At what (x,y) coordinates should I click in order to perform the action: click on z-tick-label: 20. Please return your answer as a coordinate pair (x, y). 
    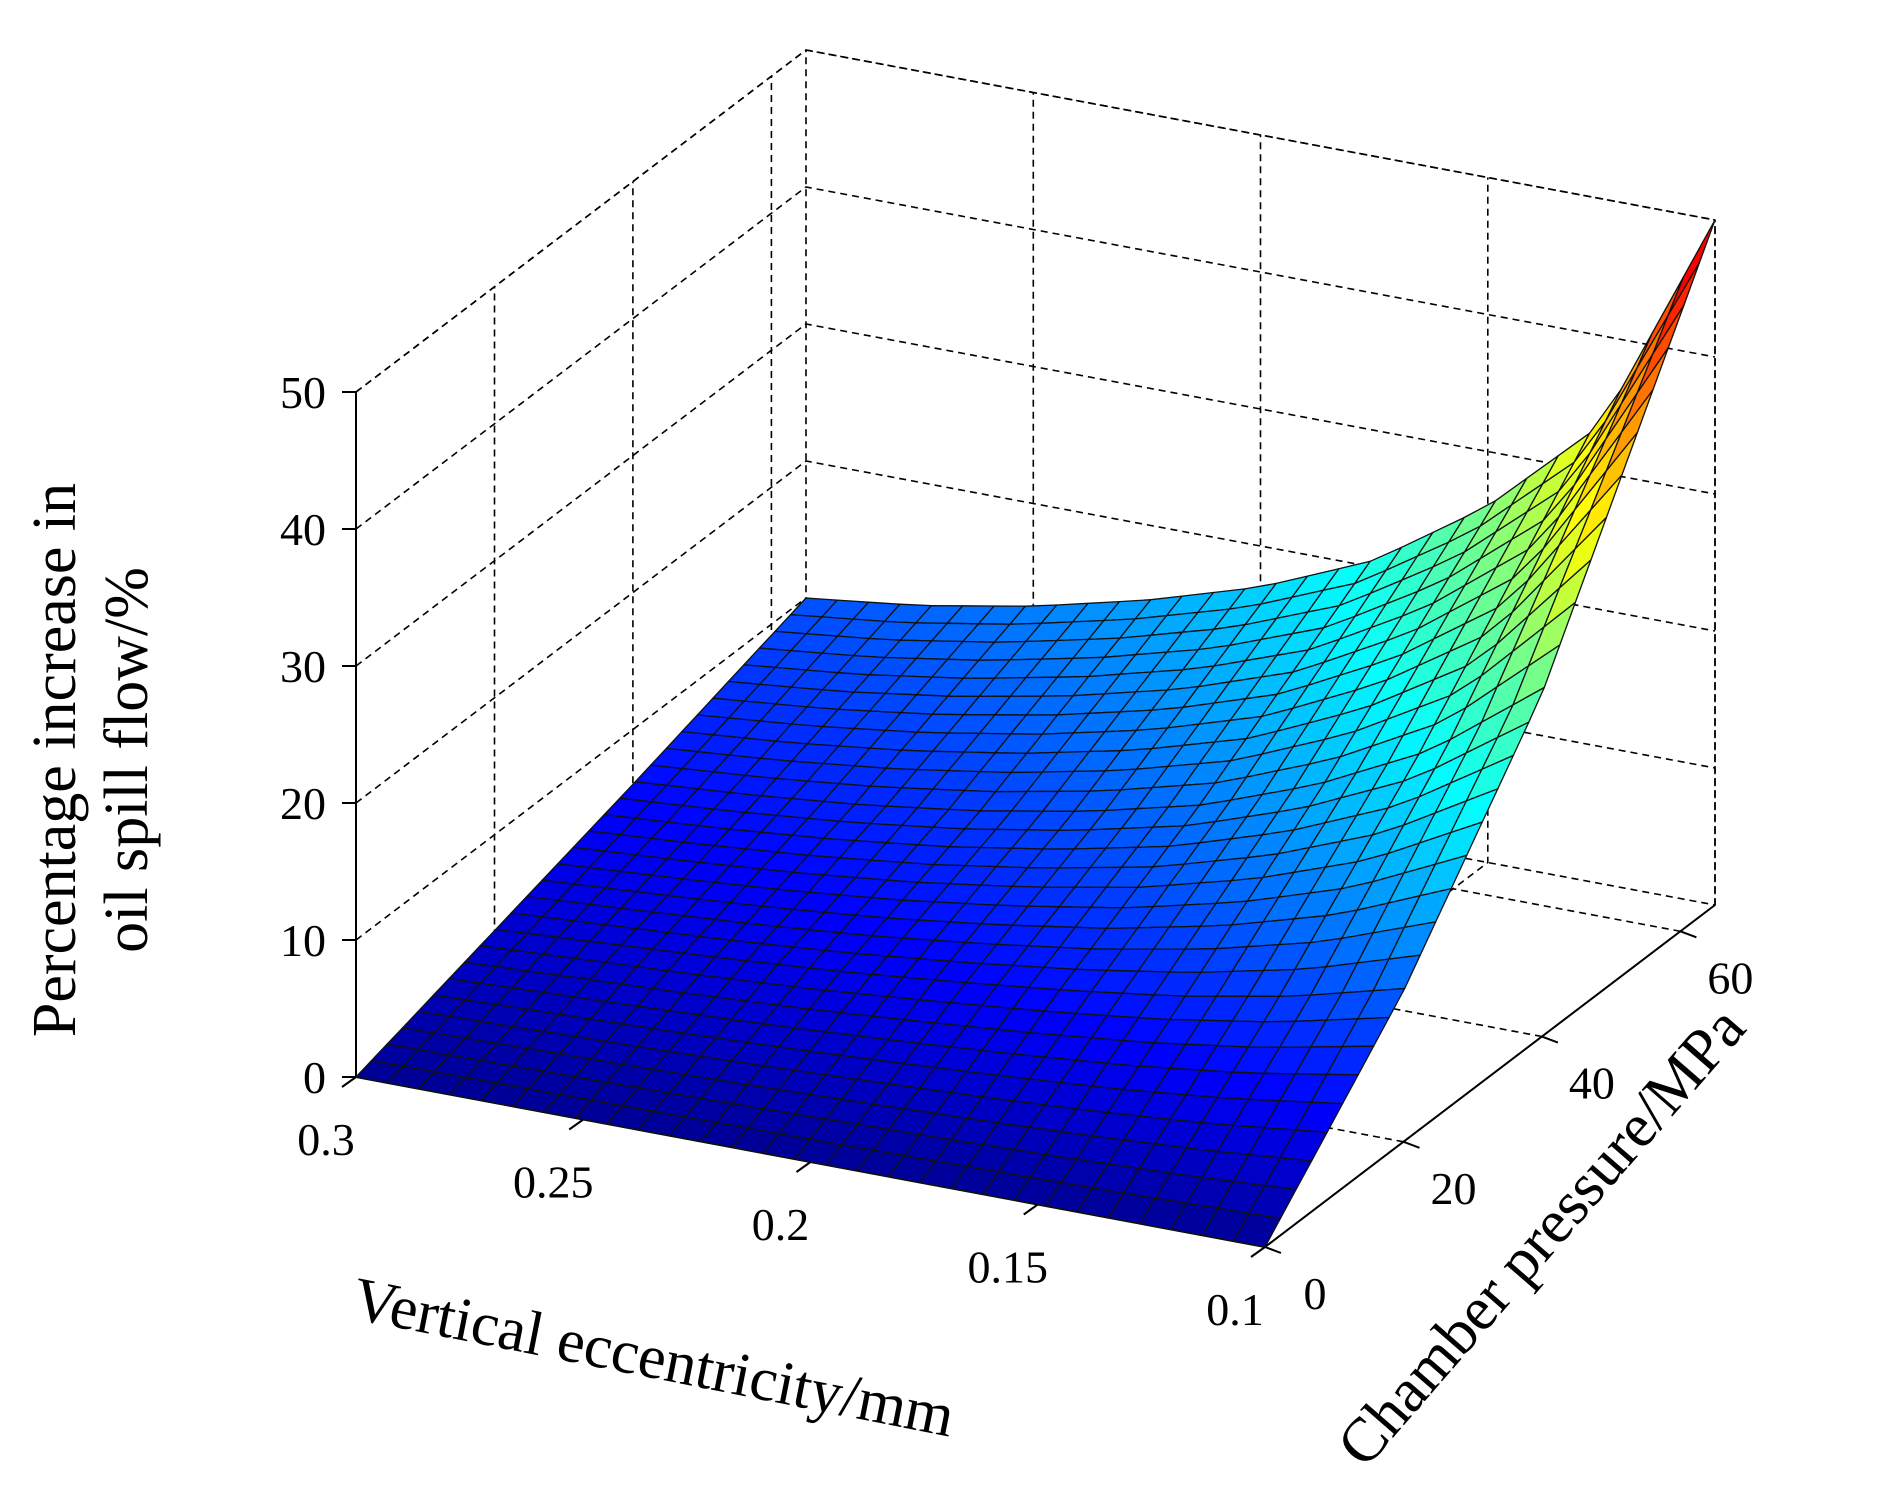
    Looking at the image, I should click on (303, 803).